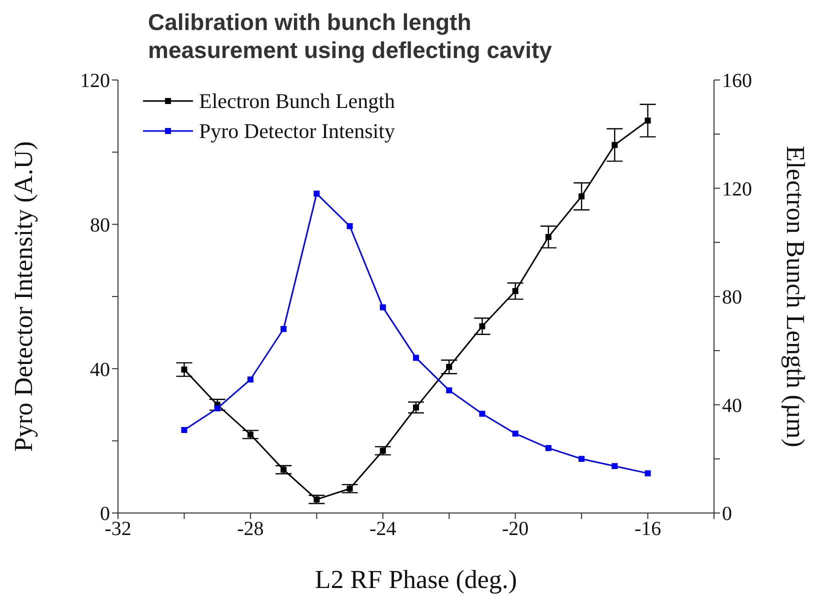 This screenshot has width=826, height=608. Describe the element at coordinates (737, 189) in the screenshot. I see `y2-tick-label: 120` at that location.